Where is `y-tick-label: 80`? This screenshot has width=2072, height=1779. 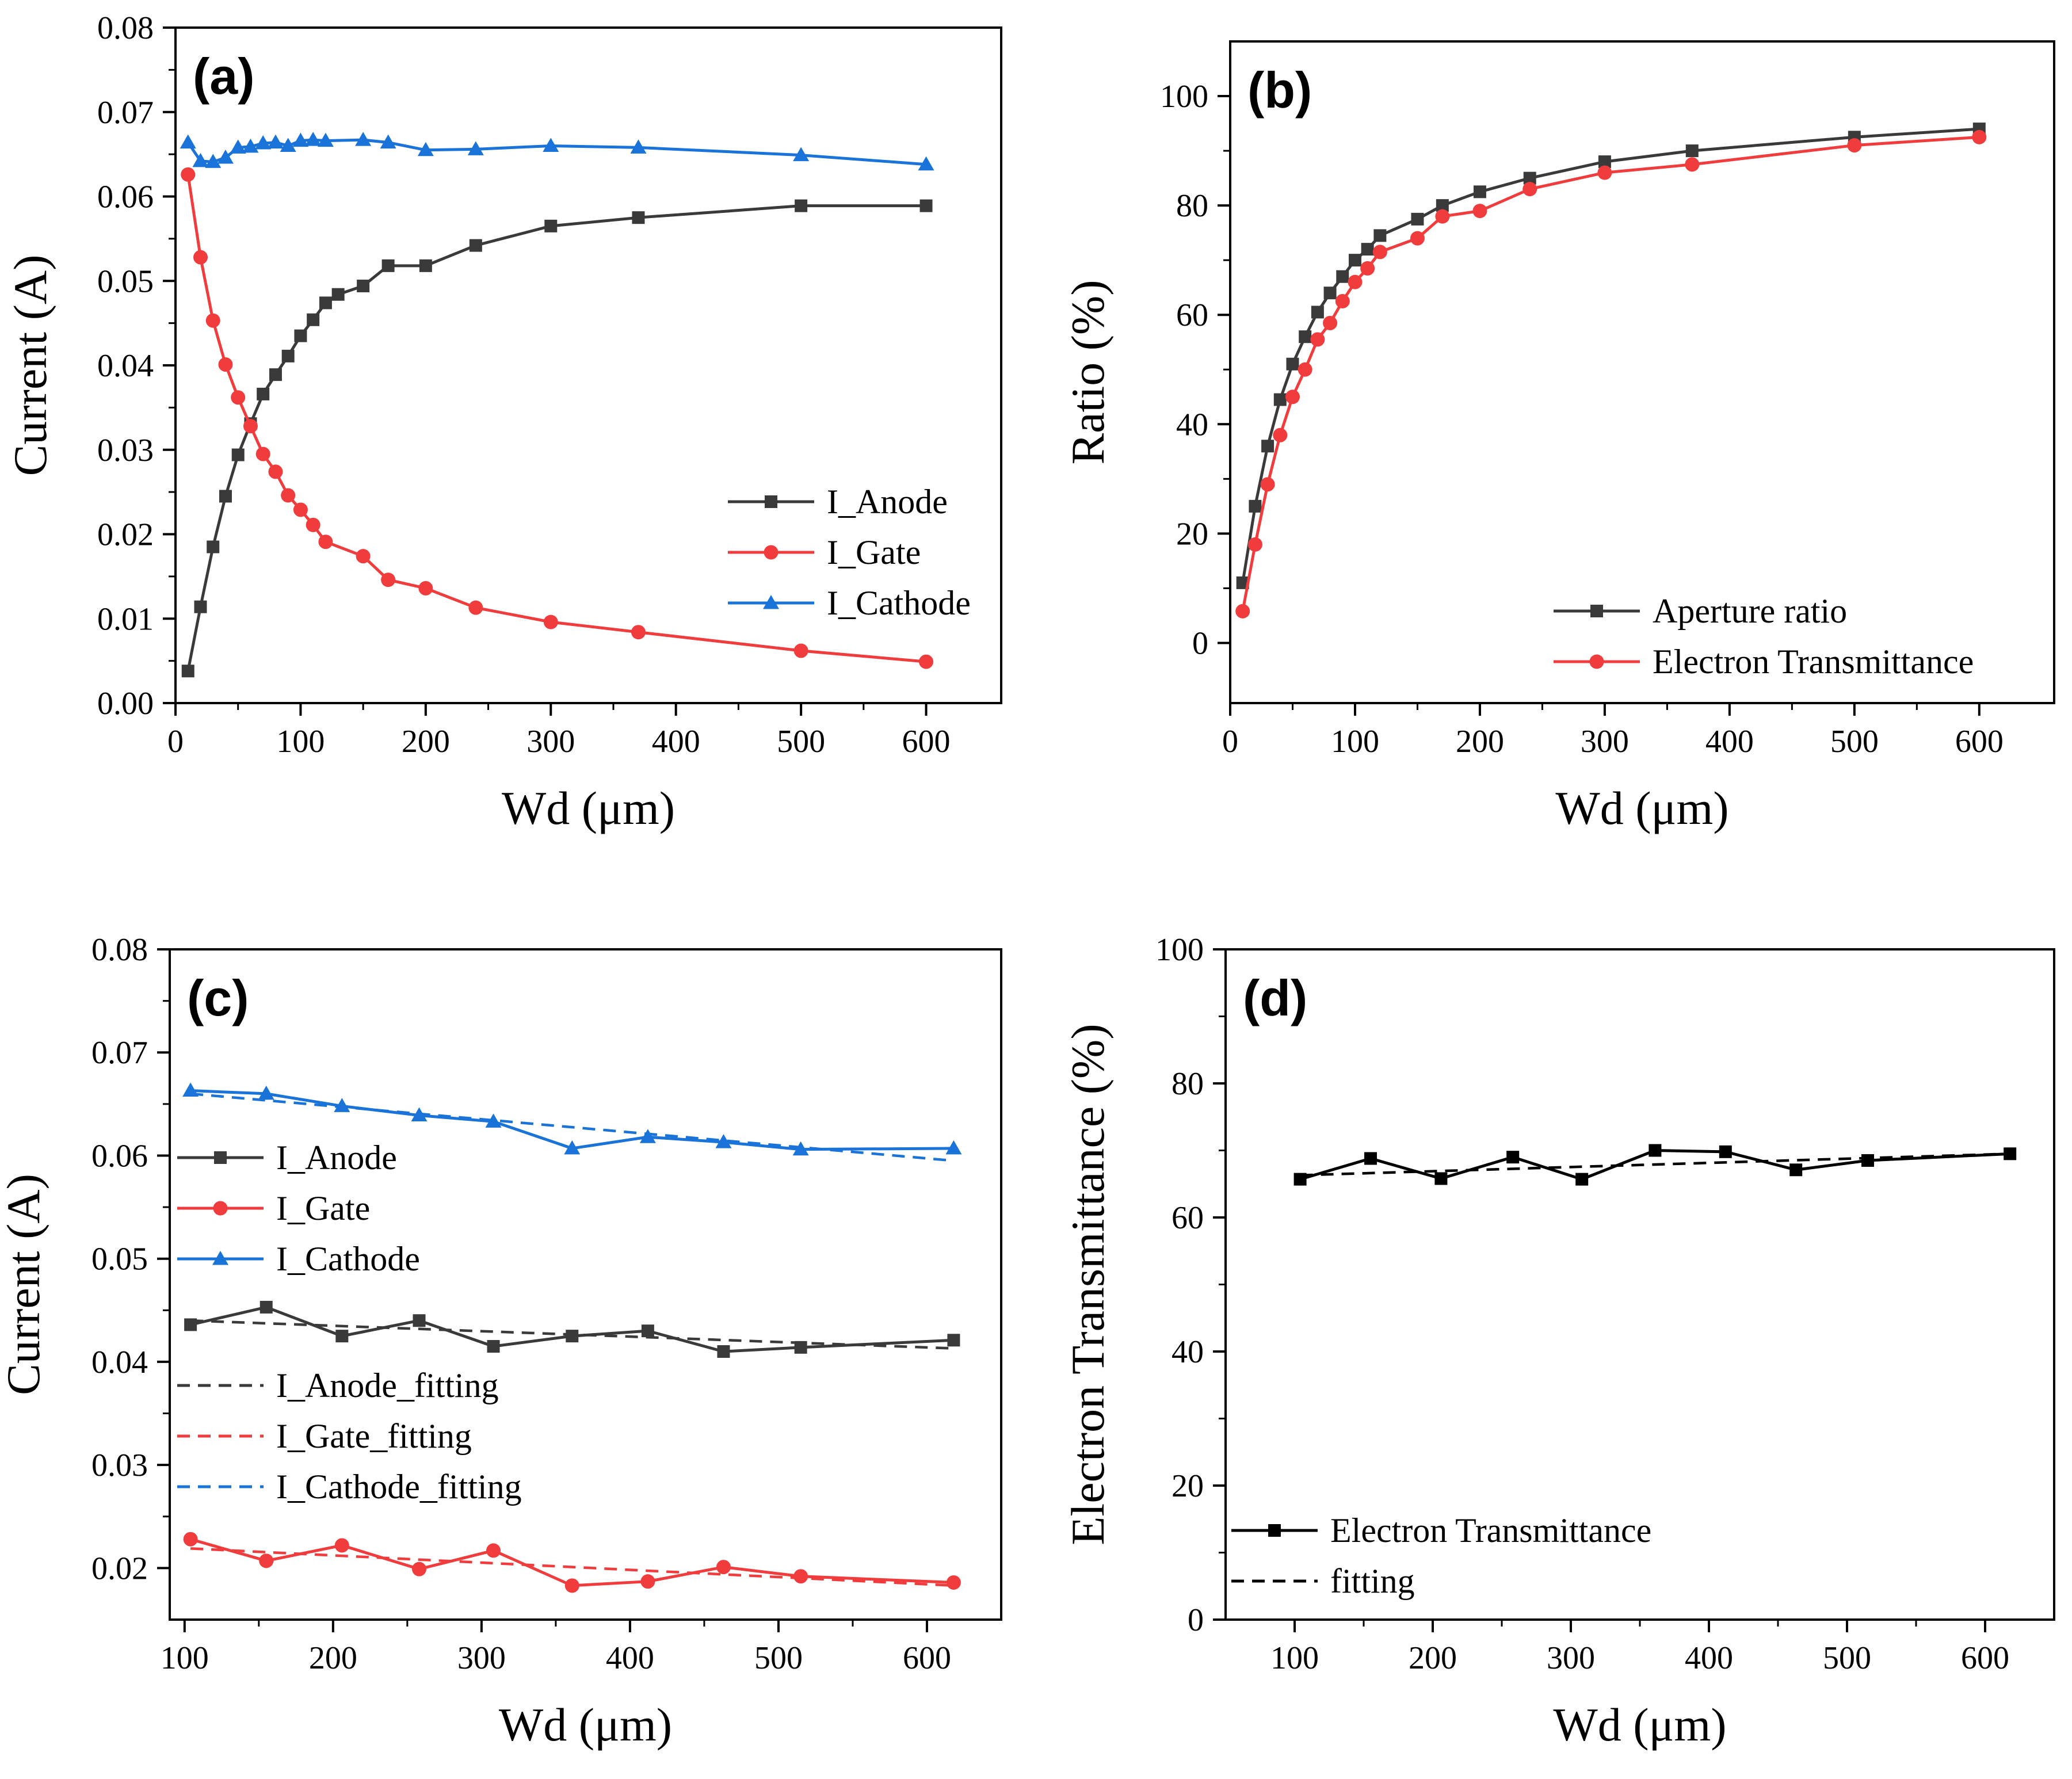
y-tick-label: 80 is located at coordinates (1188, 1084).